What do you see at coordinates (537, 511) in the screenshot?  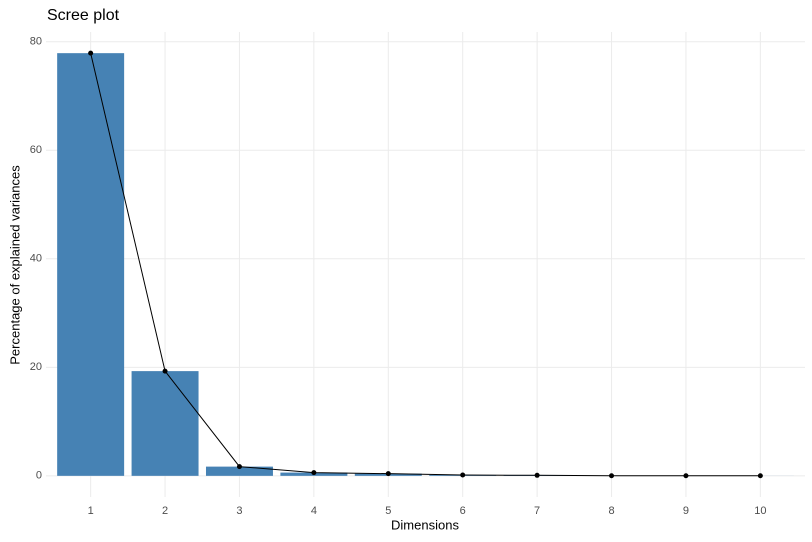 I see `x-tick-label: 7` at bounding box center [537, 511].